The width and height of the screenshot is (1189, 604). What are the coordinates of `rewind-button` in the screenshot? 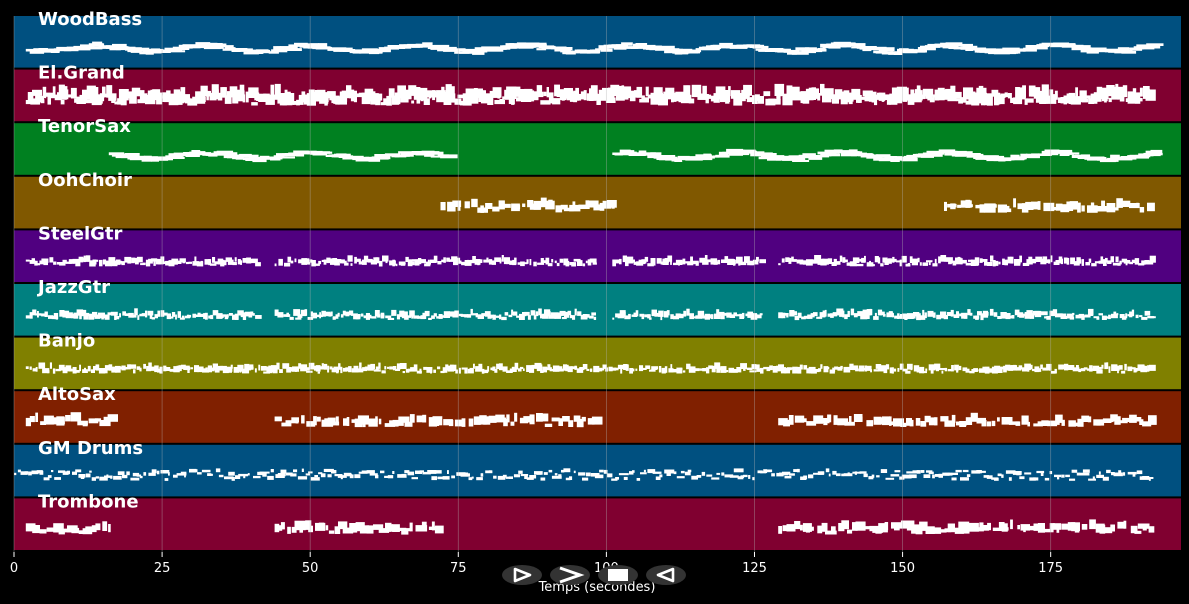 It's located at (666, 575).